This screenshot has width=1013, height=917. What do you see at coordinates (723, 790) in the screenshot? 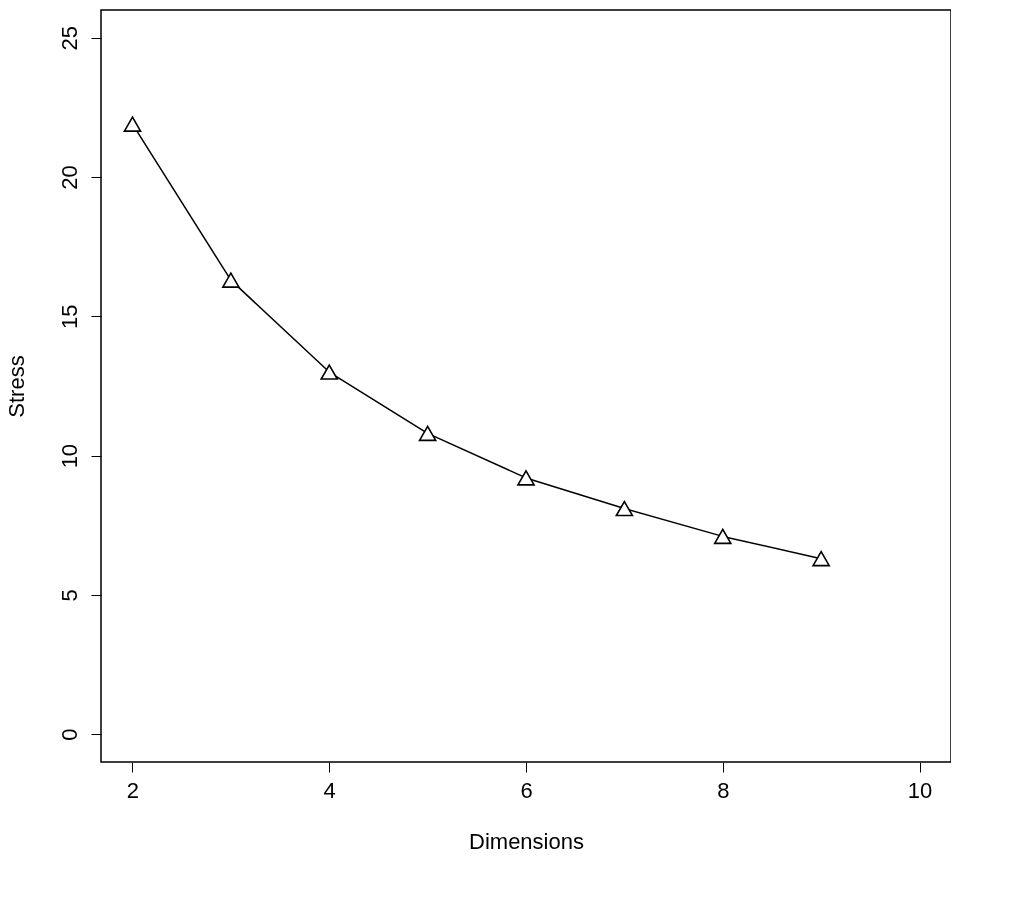
I see `x-tick-label: 8` at bounding box center [723, 790].